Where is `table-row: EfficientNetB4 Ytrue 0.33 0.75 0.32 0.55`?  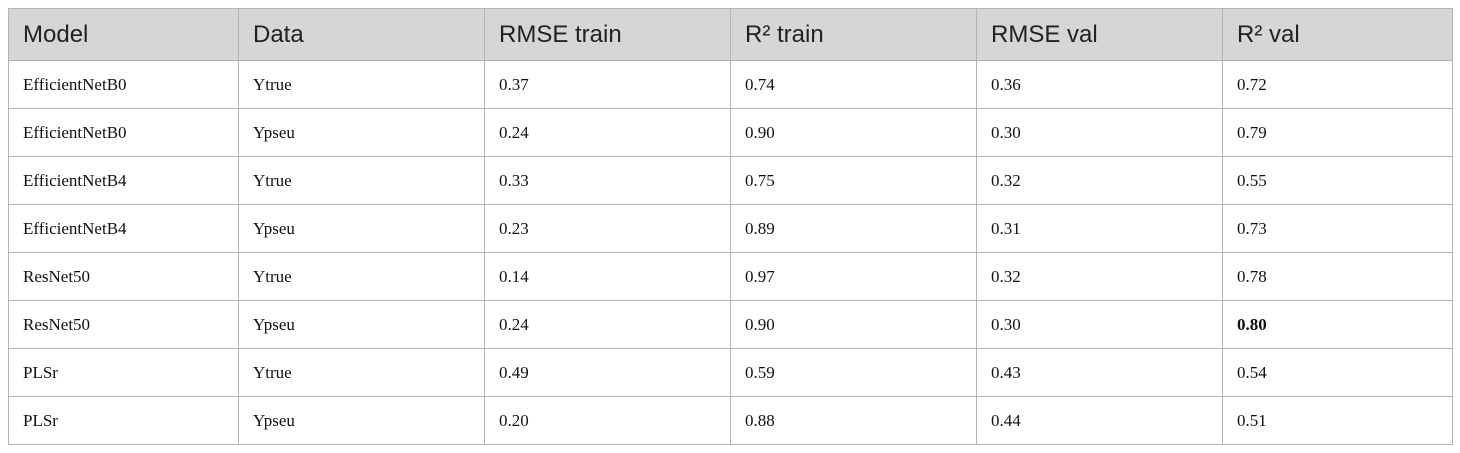
table-row: EfficientNetB4 Ytrue 0.33 0.75 0.32 0.55 is located at coordinates (730, 180).